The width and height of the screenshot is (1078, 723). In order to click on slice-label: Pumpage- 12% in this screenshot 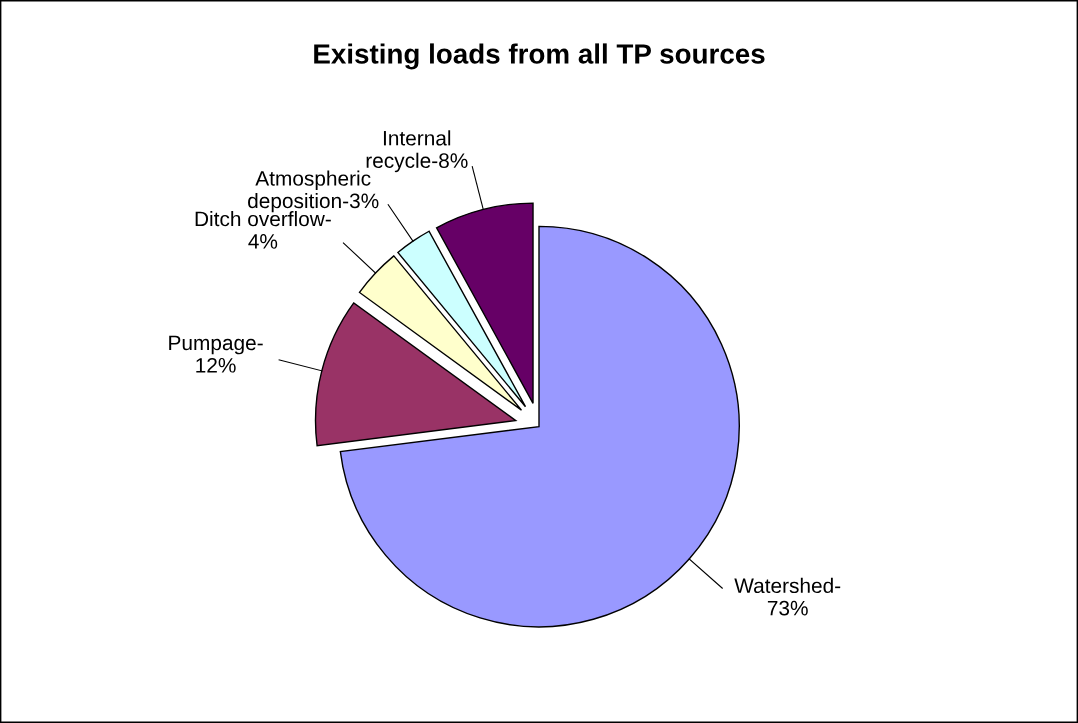, I will do `click(216, 354)`.